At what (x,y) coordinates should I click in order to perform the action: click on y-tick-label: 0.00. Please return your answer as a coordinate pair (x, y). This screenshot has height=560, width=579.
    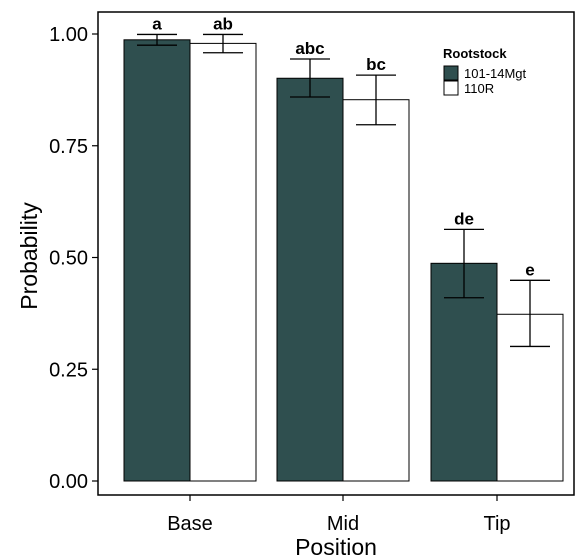
    Looking at the image, I should click on (68, 482).